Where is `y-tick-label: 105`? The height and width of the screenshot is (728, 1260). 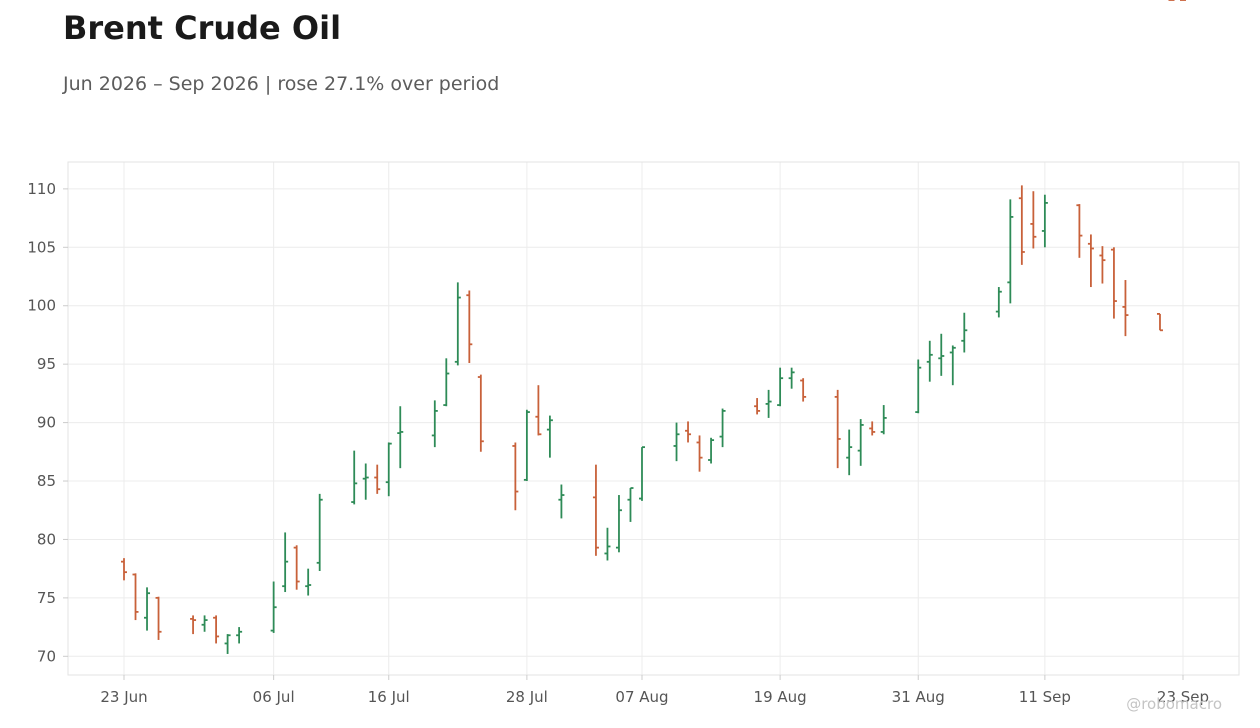 y-tick-label: 105 is located at coordinates (41, 247).